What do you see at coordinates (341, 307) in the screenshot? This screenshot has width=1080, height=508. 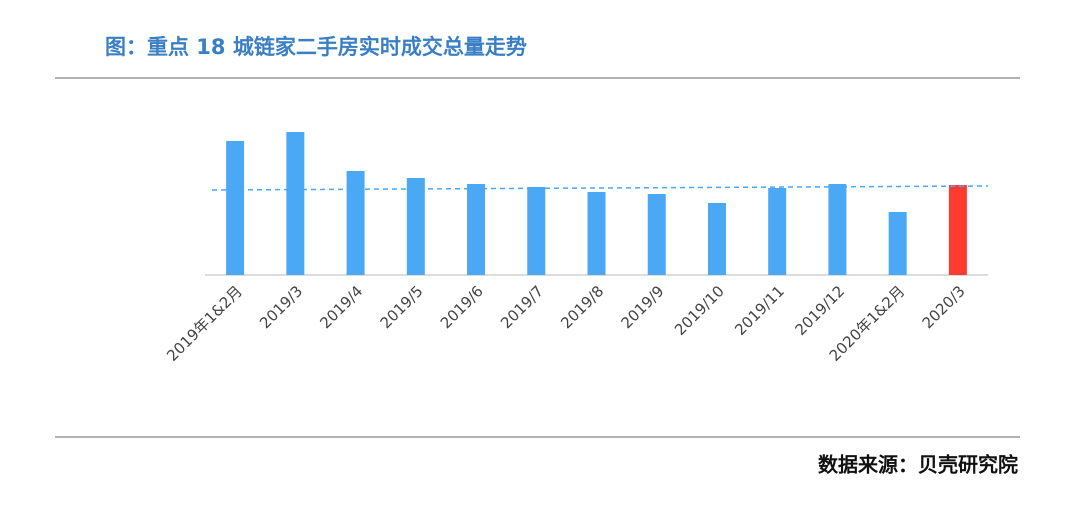 I see `x-tick-label: 2019/4` at bounding box center [341, 307].